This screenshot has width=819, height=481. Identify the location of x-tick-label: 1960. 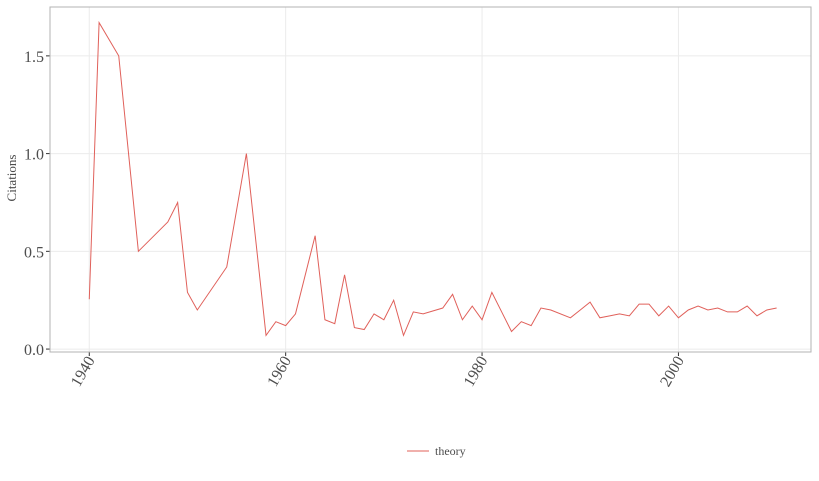
(279, 372).